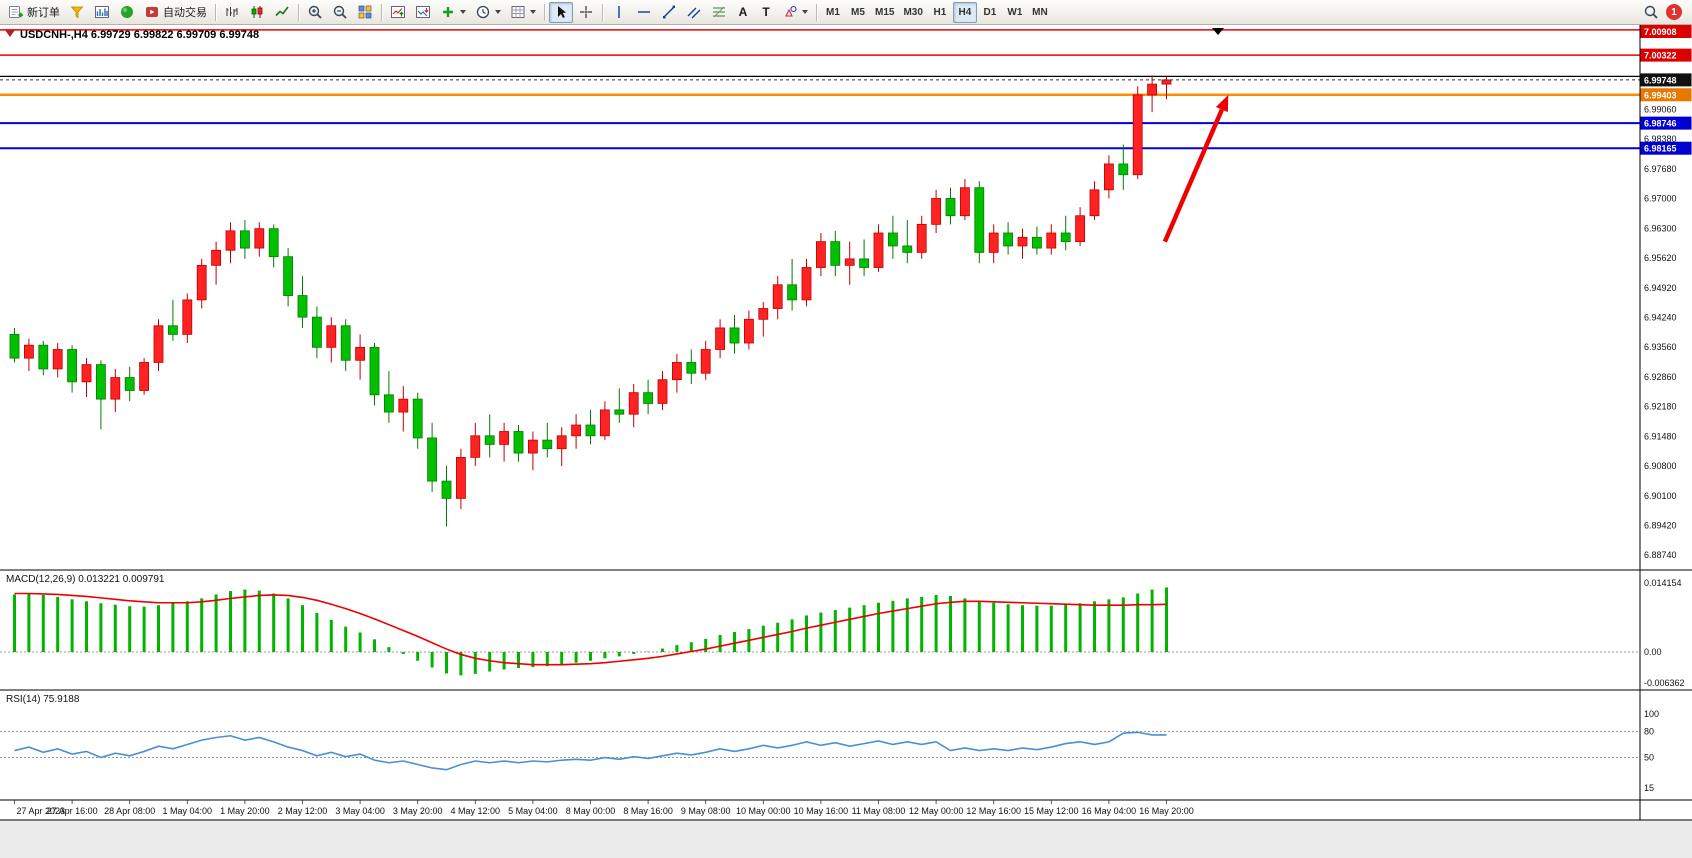 This screenshot has width=1692, height=858. Describe the element at coordinates (533, 811) in the screenshot. I see `time-axis-label: 5 May 04:00` at that location.